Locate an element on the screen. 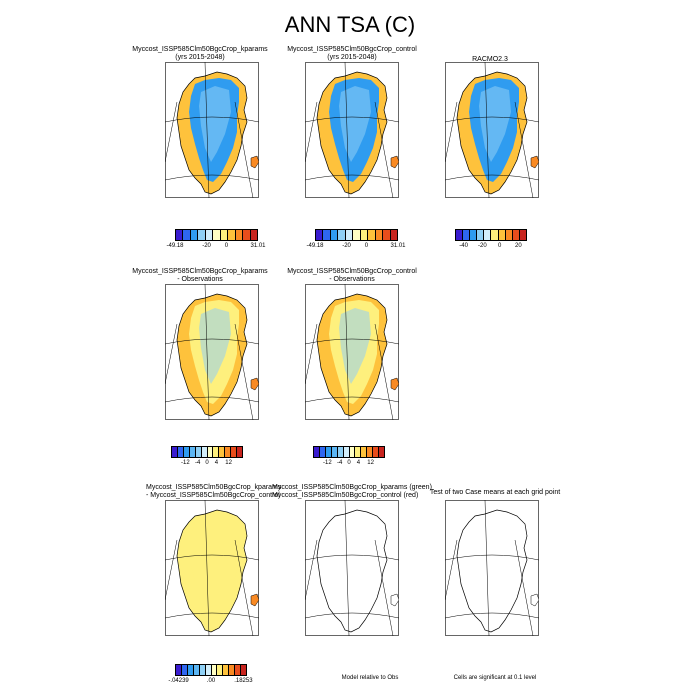  colorbar-ticks: -.04239 .00 .18253 is located at coordinates (210, 681).